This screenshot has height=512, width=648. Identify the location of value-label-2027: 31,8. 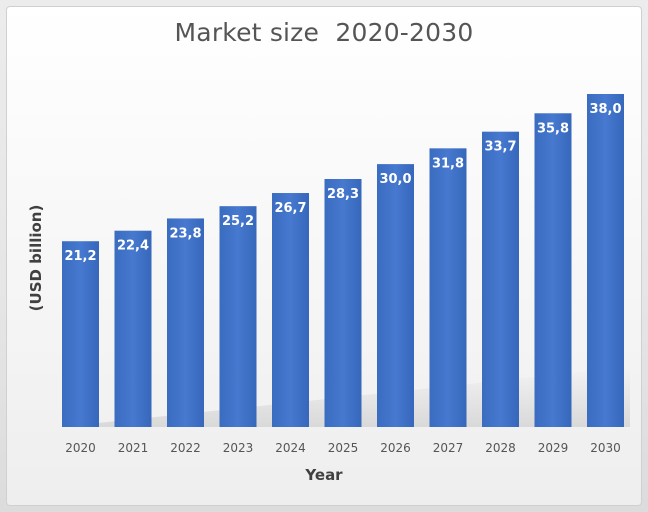
(448, 163).